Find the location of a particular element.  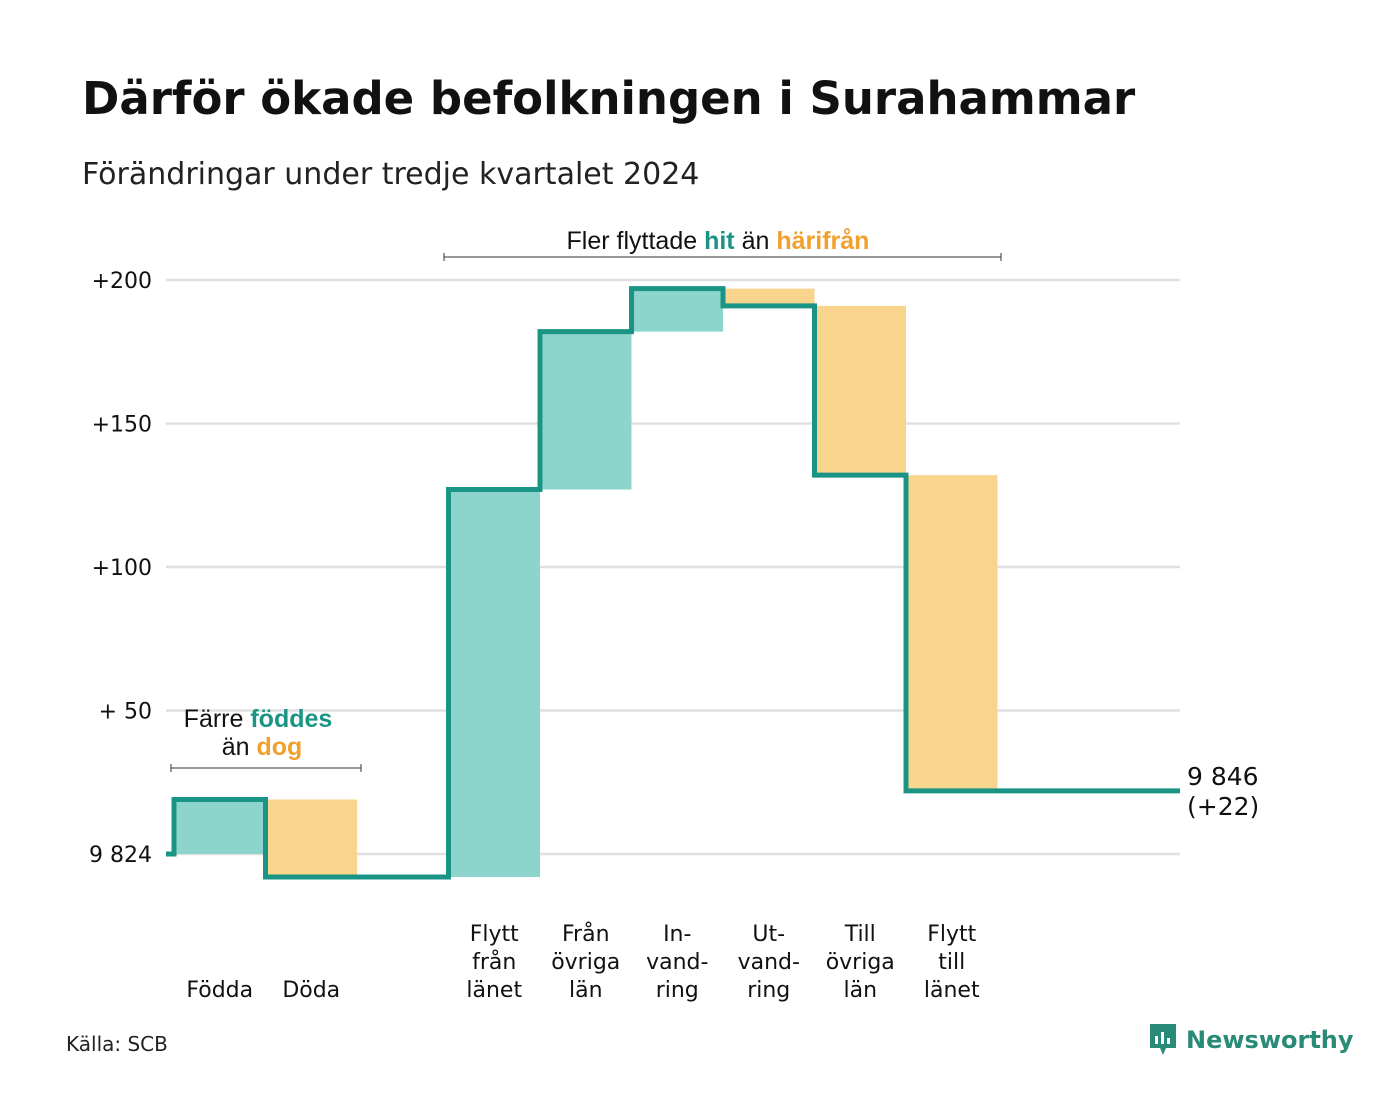

newsworthy-logo: Newsworthy is located at coordinates (1251, 1040).